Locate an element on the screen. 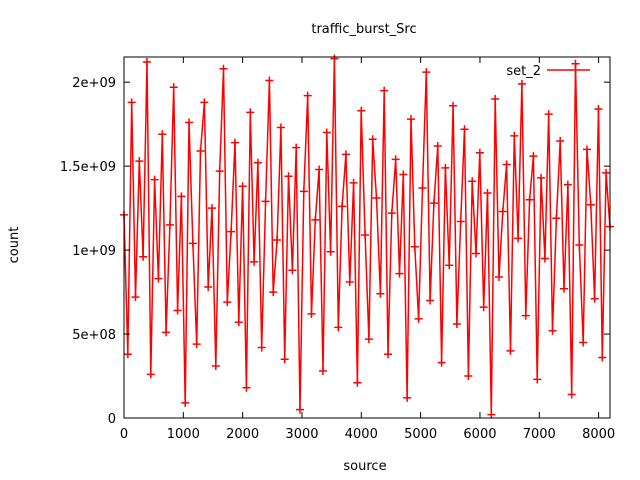 The image size is (640, 480). x-tick-label: 7000 is located at coordinates (539, 434).